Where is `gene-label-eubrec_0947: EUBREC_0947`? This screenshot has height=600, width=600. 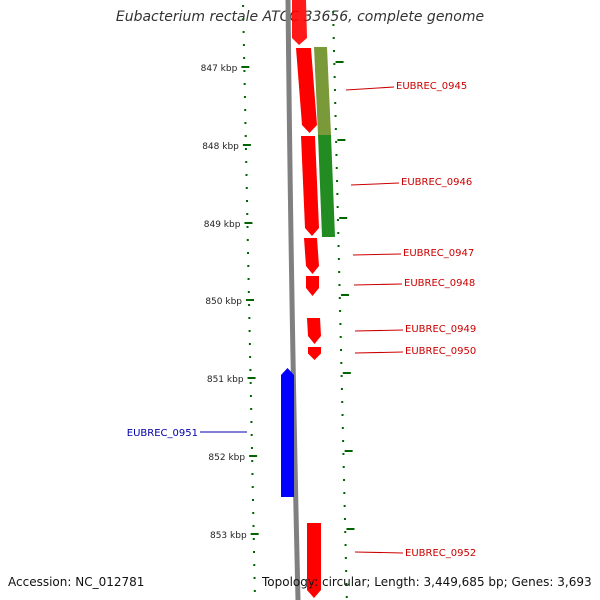
gene-label-eubrec_0947: EUBREC_0947 is located at coordinates (438, 253).